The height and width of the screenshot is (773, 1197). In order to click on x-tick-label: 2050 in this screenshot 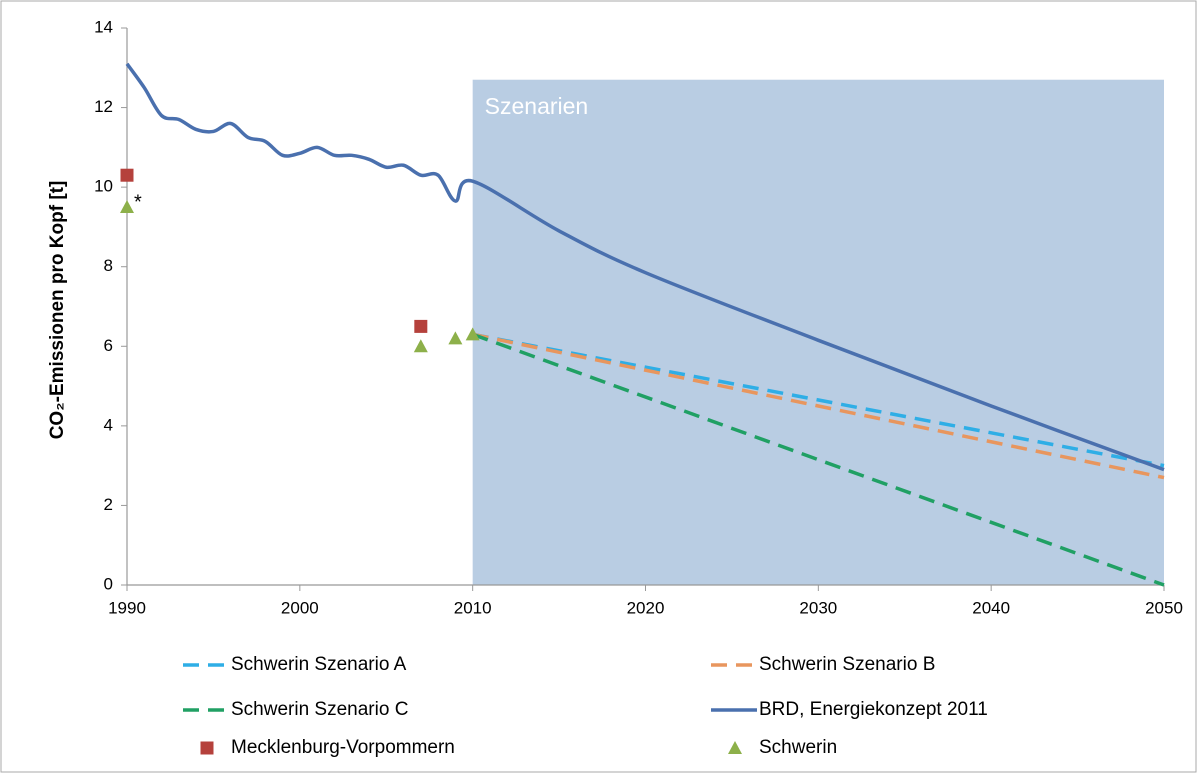, I will do `click(1164, 607)`.